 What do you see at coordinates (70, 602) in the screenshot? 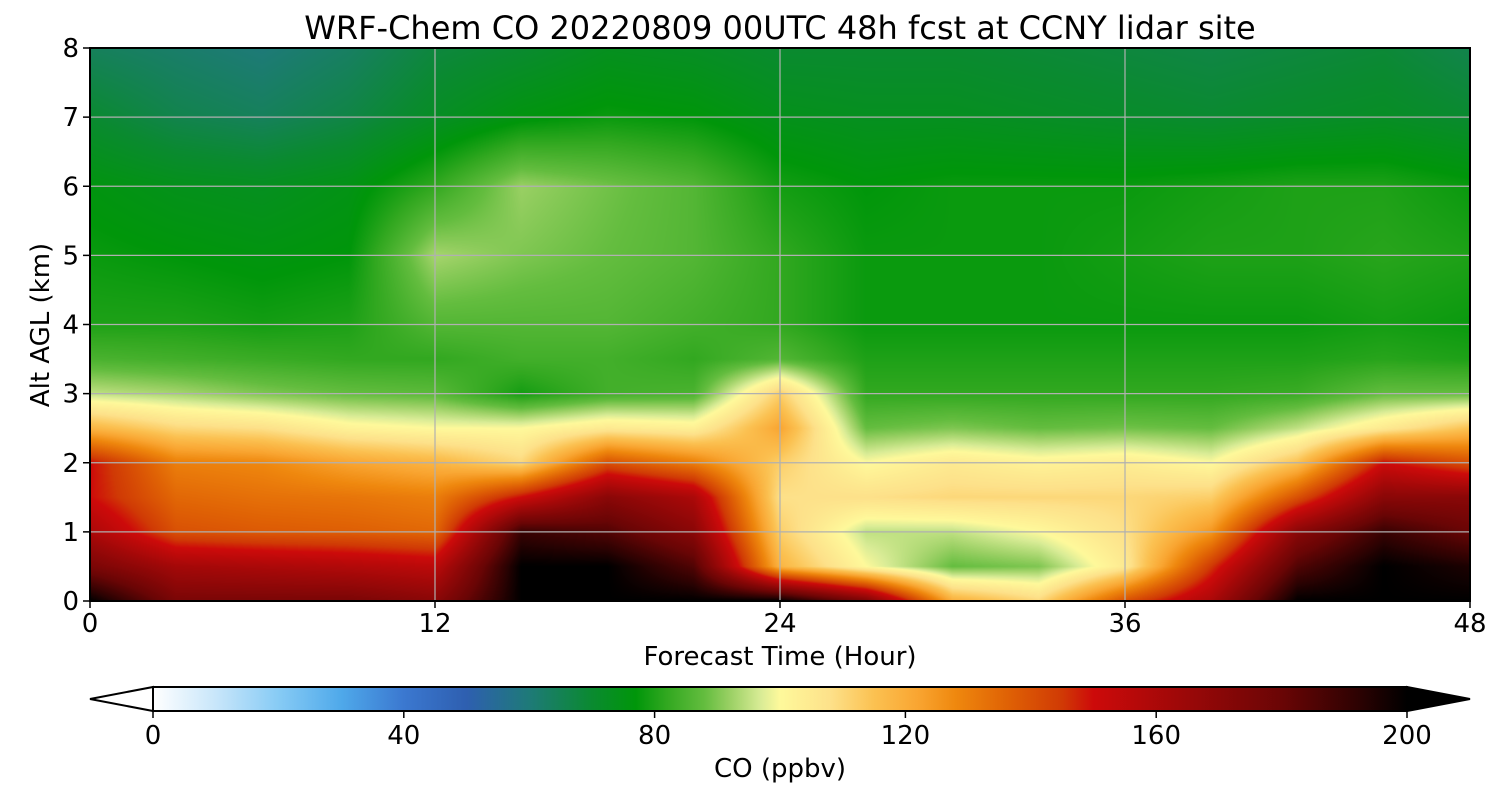
I see `y-tick-label: 0` at bounding box center [70, 602].